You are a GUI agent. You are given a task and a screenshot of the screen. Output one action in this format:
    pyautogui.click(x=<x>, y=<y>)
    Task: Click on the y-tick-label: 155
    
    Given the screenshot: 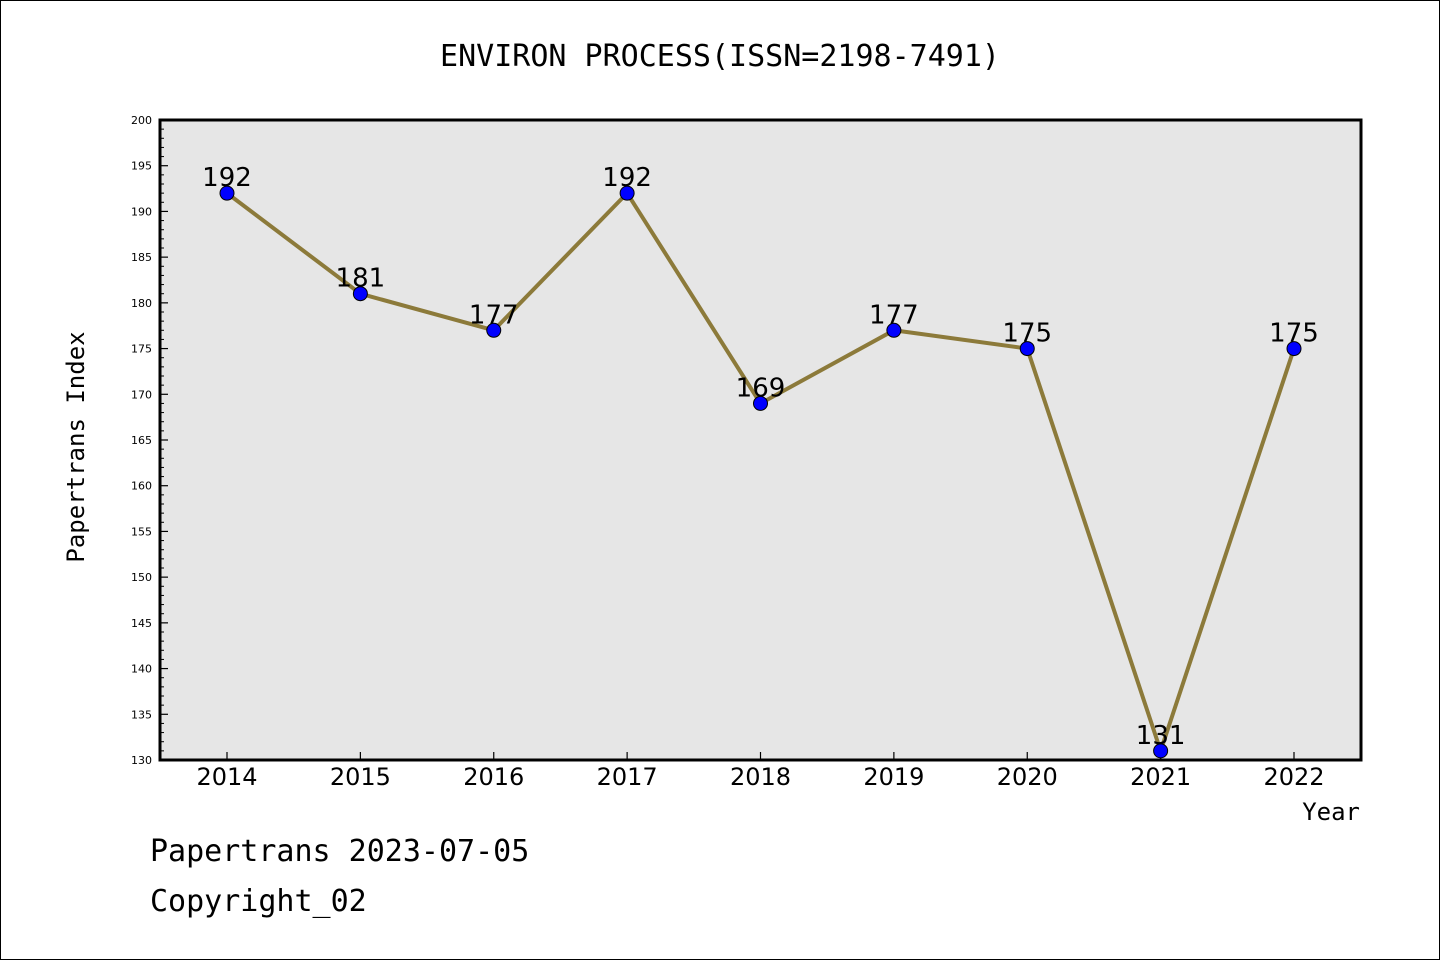 What is the action you would take?
    pyautogui.click(x=141, y=531)
    